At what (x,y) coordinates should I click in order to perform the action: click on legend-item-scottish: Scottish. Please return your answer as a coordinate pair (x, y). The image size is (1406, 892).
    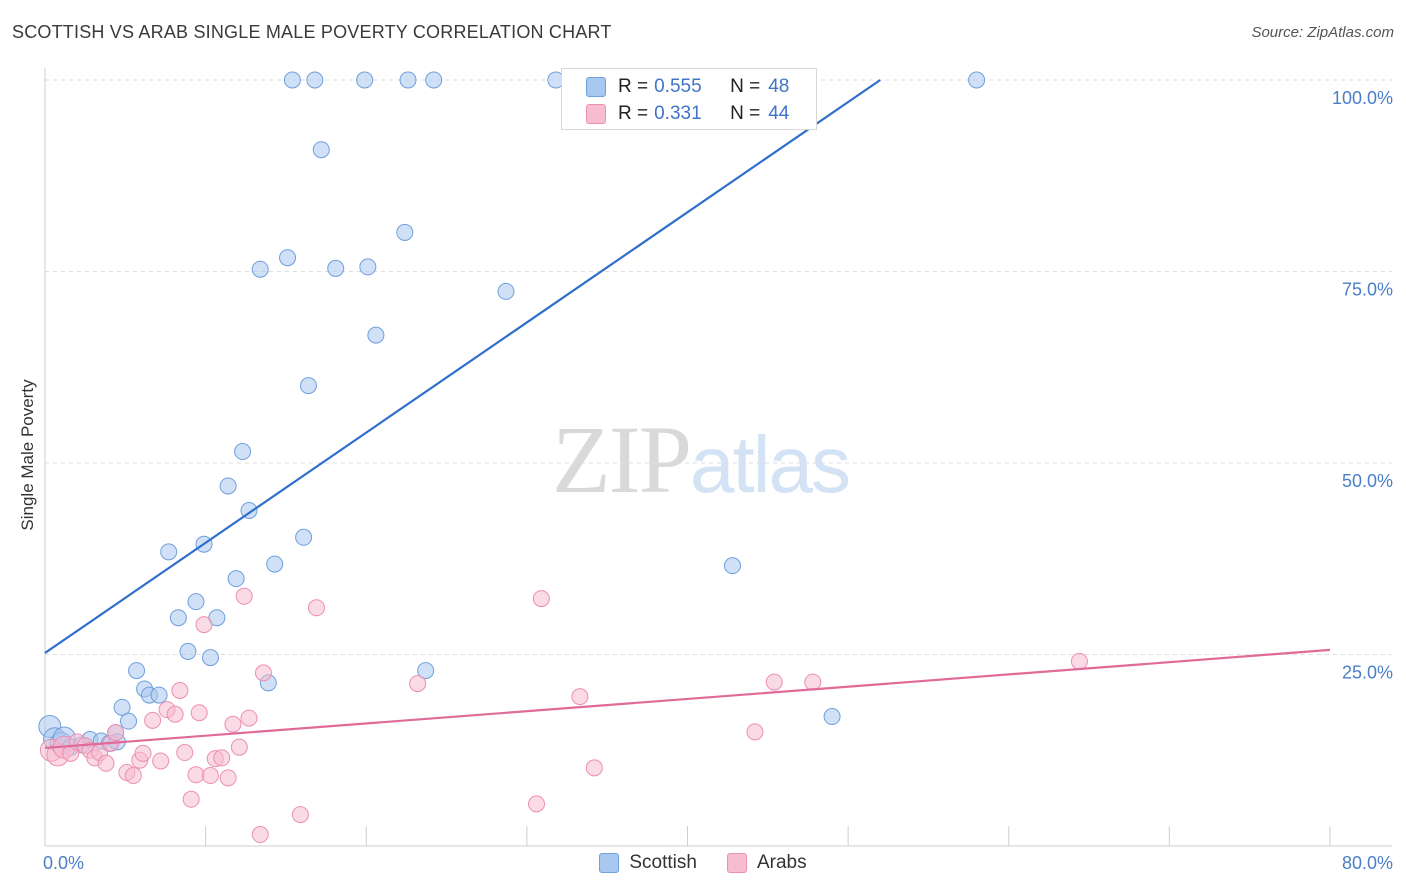
    Looking at the image, I should click on (648, 863).